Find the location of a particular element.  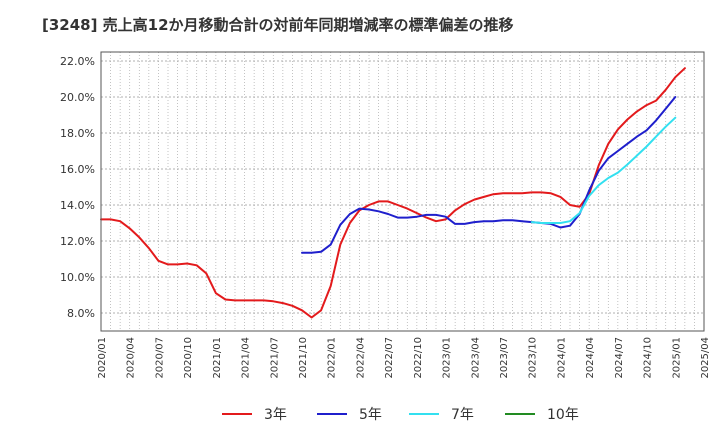

x-tick-label: 2024/10 is located at coordinates (648, 358).